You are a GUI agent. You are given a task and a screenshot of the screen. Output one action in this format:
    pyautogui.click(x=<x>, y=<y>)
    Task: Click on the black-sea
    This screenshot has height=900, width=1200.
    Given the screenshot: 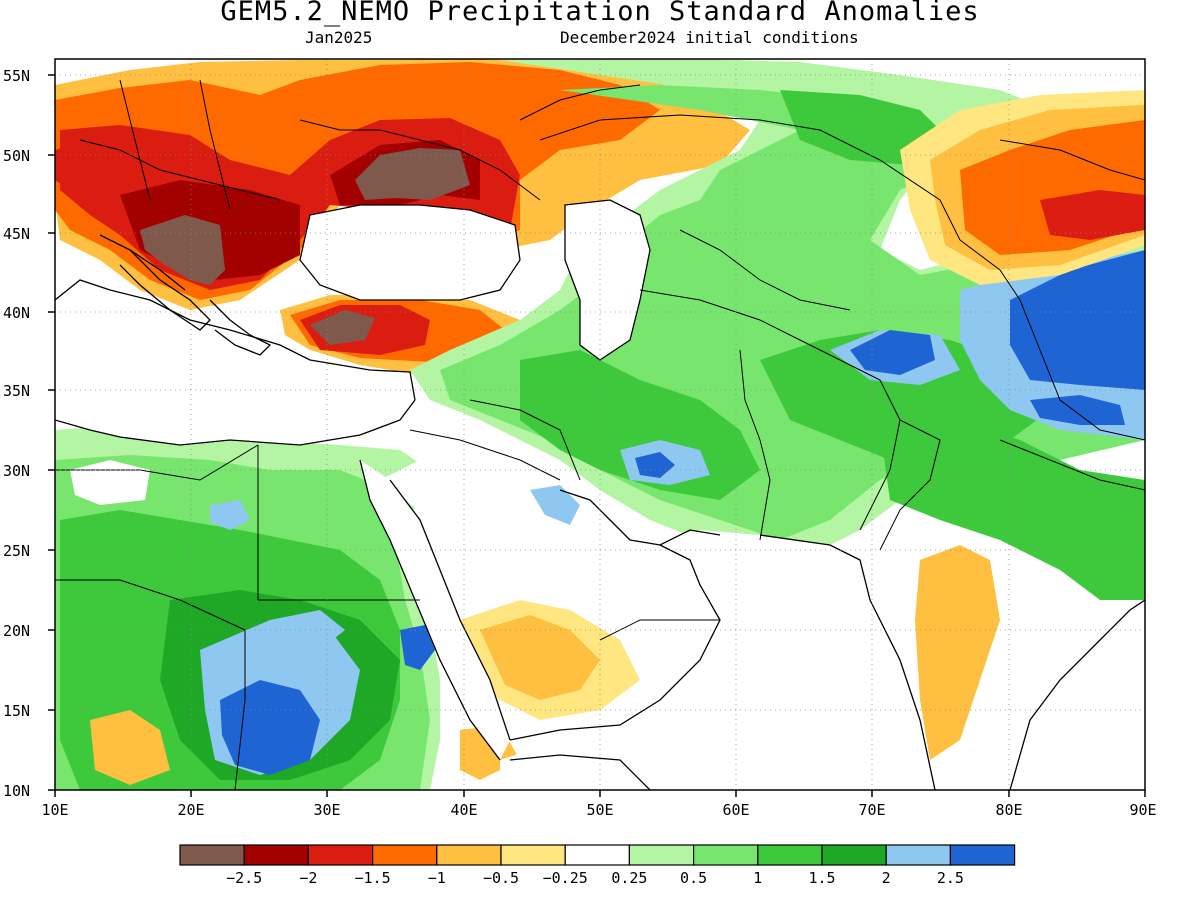 What is the action you would take?
    pyautogui.click(x=410, y=252)
    